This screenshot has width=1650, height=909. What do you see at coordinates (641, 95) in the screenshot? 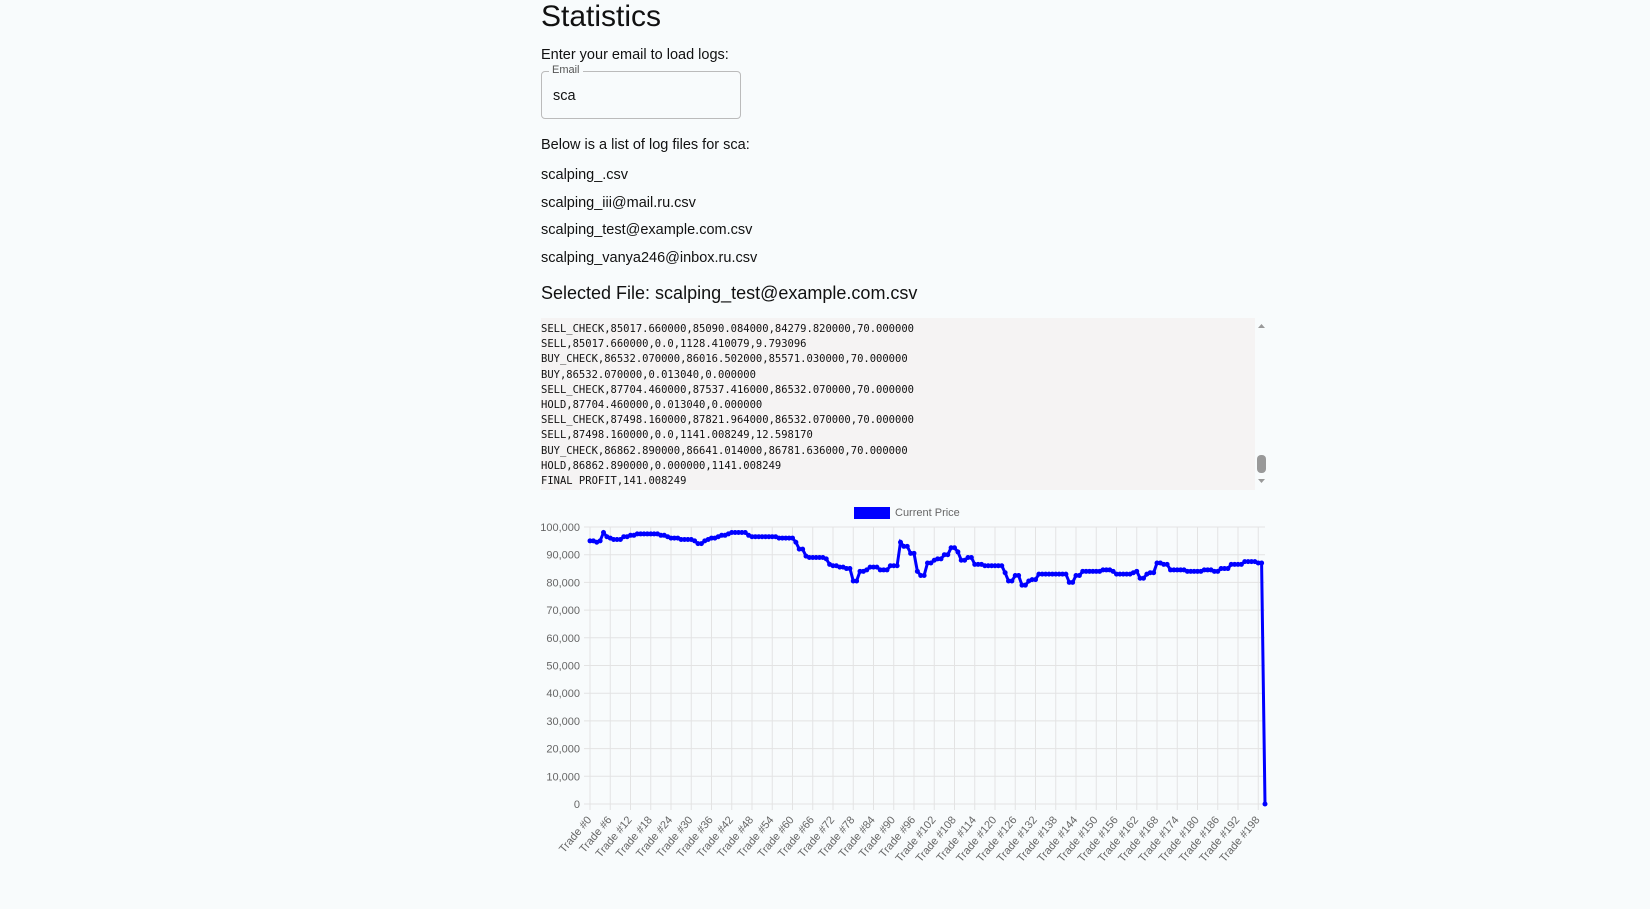
I see `email-input` at bounding box center [641, 95].